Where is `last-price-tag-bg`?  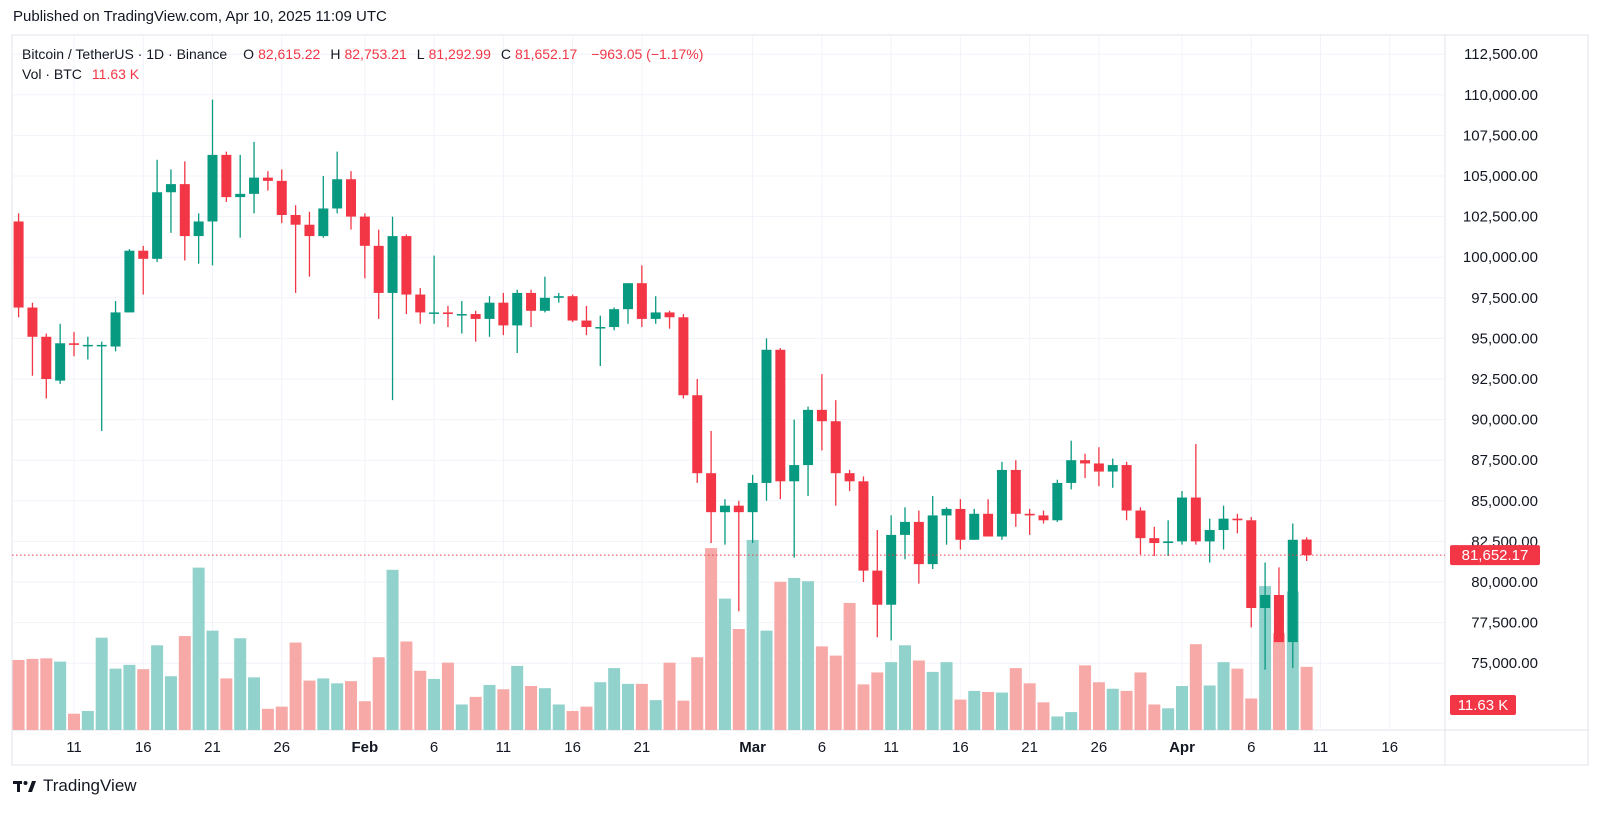 last-price-tag-bg is located at coordinates (1495, 555).